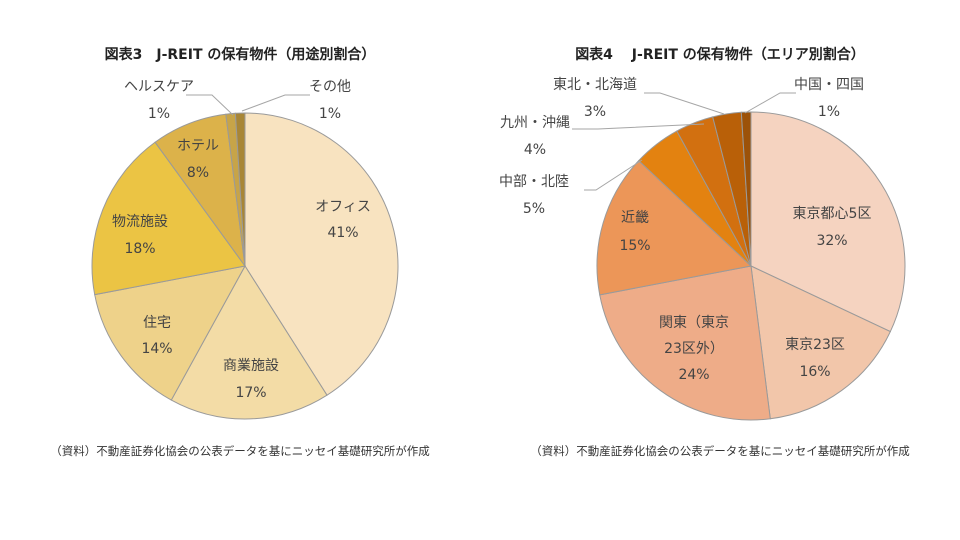 The height and width of the screenshot is (540, 960). I want to click on slice-percent-label: 16%, so click(814, 372).